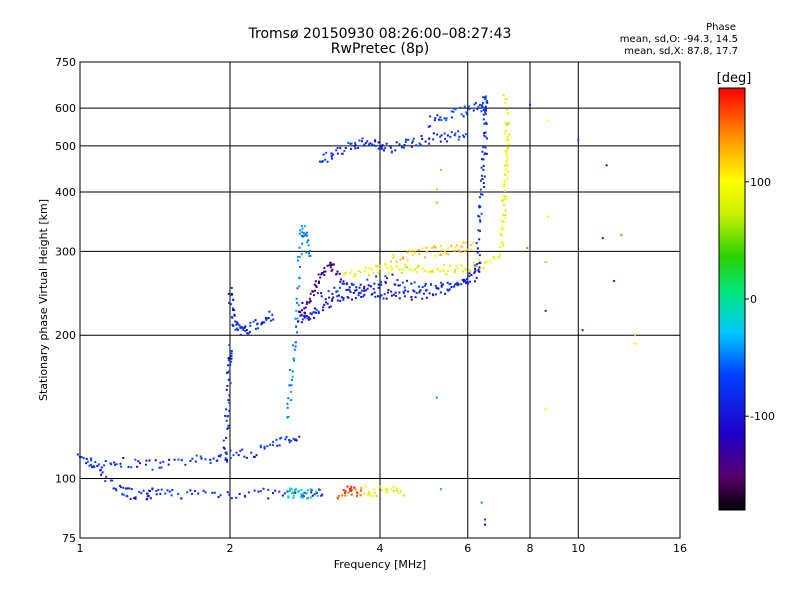  What do you see at coordinates (65, 335) in the screenshot?
I see `y-tick-label: 200` at bounding box center [65, 335].